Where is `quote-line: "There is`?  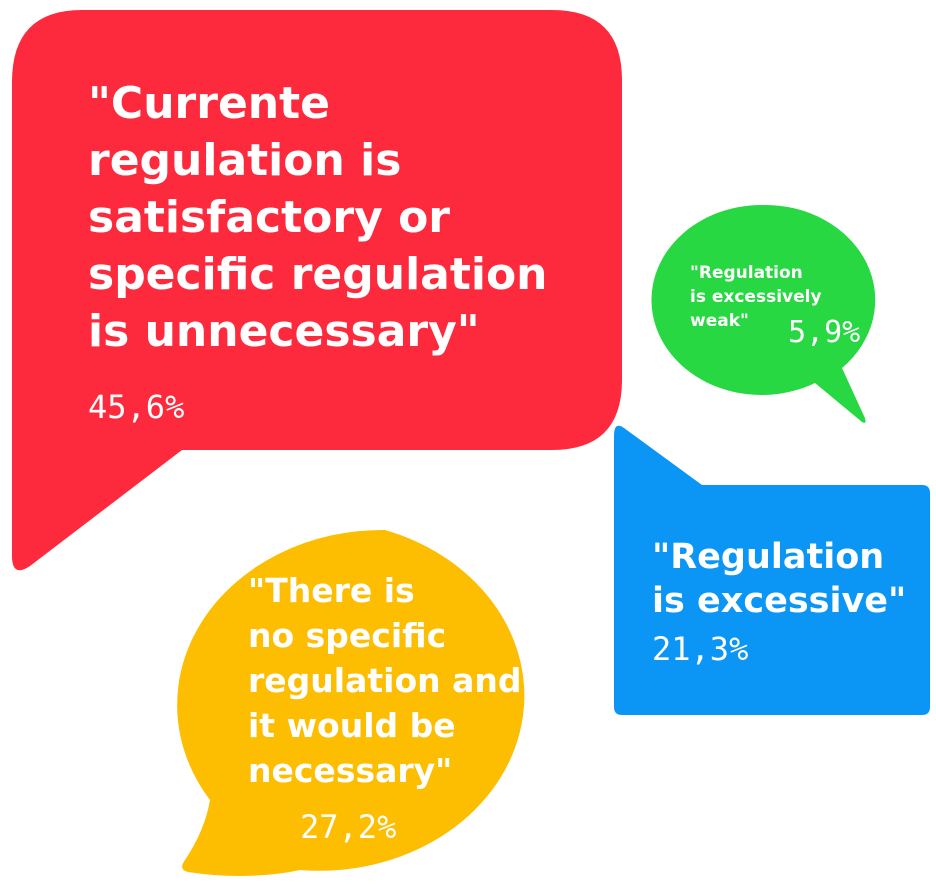
quote-line: "There is is located at coordinates (331, 590).